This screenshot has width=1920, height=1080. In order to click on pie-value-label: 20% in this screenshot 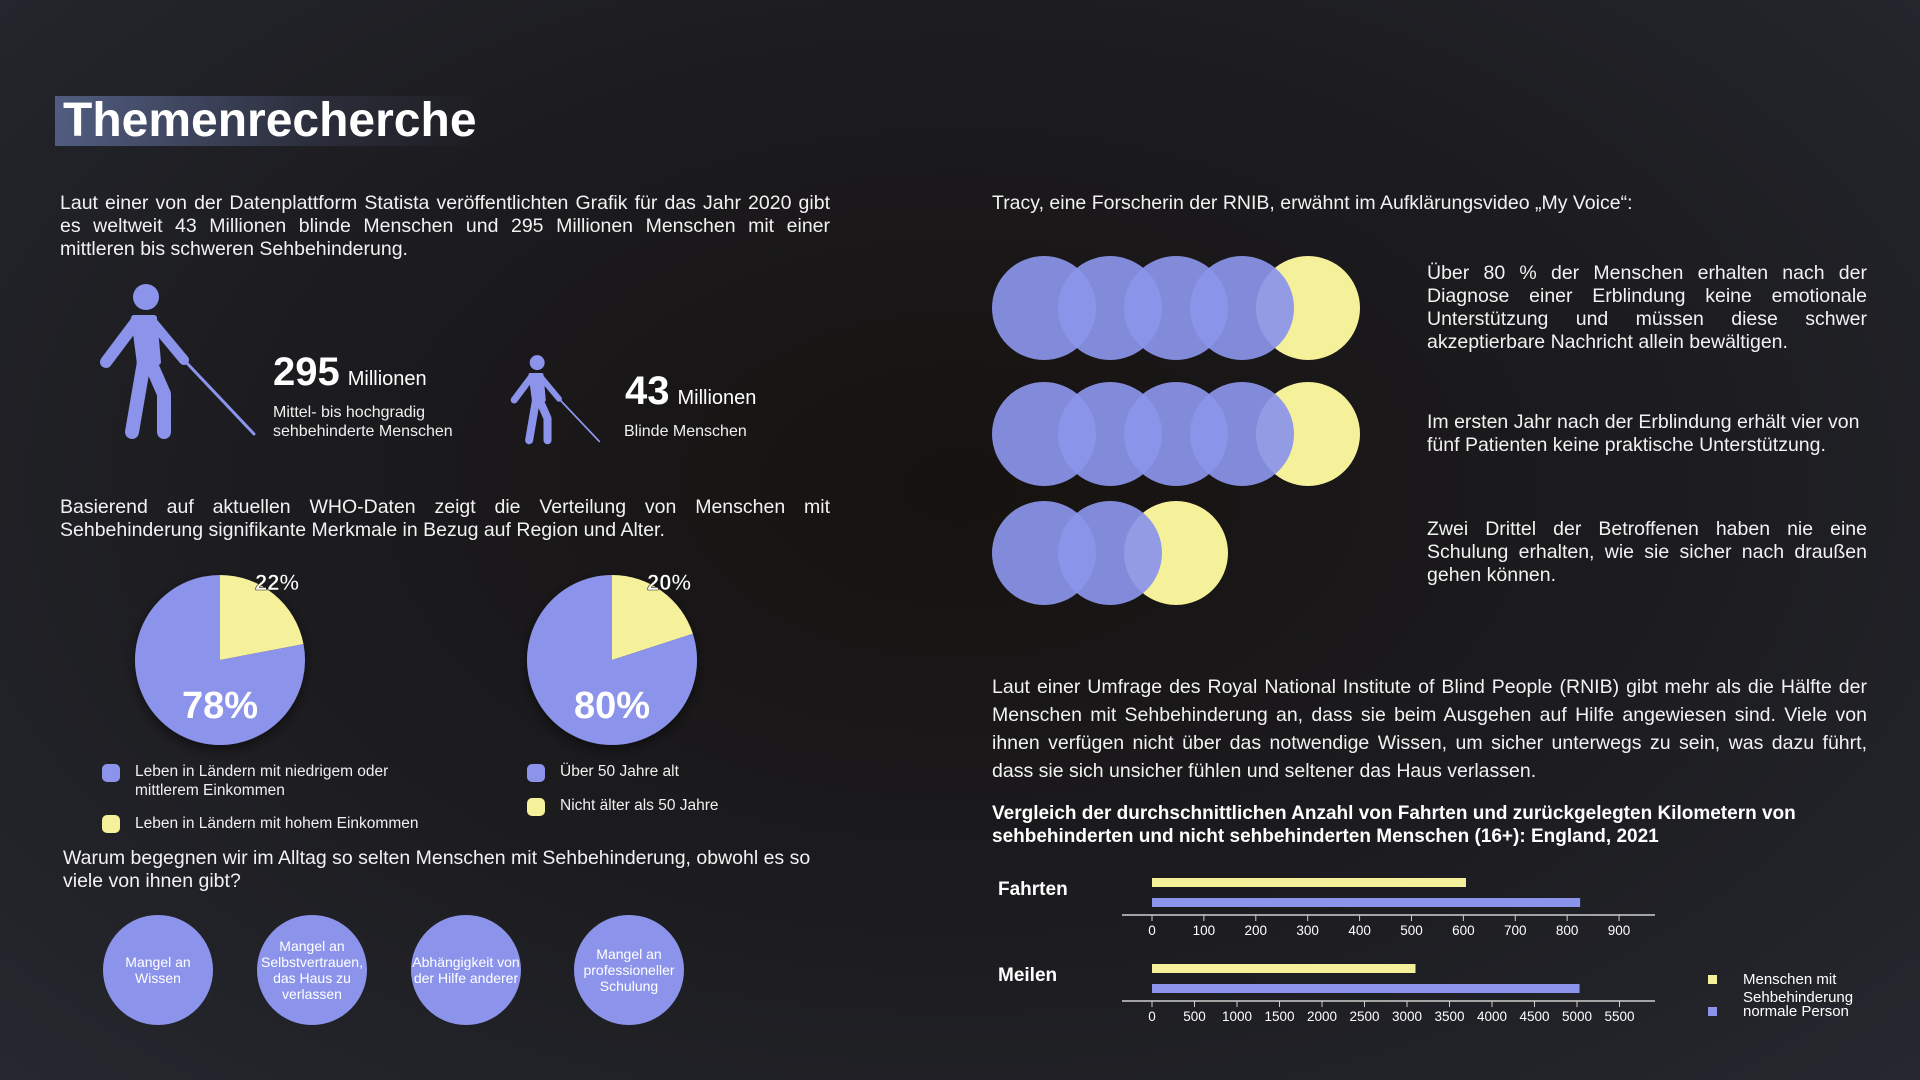, I will do `click(669, 582)`.